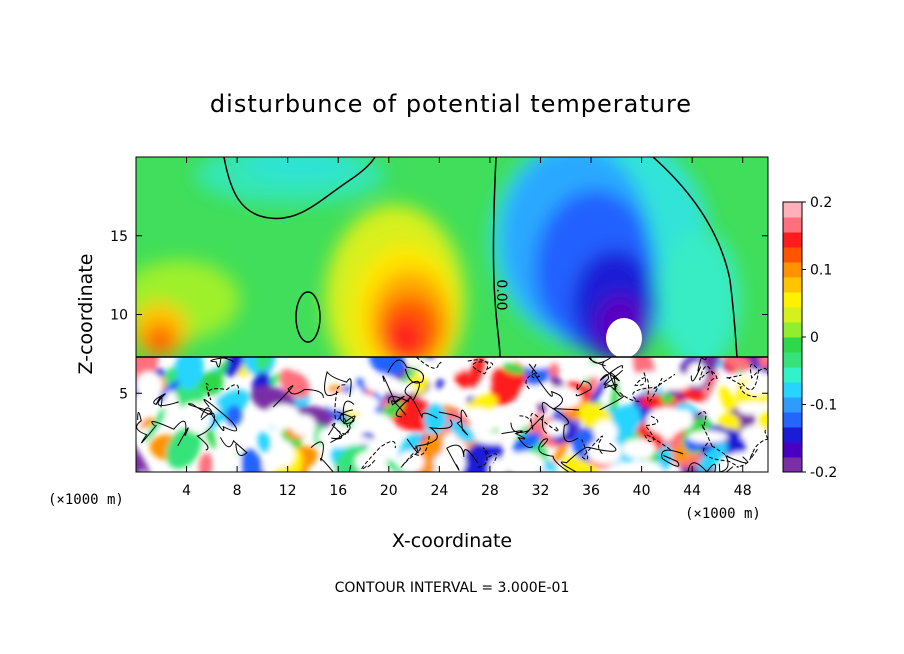  I want to click on colorbar-tick-label: 0, so click(814, 338).